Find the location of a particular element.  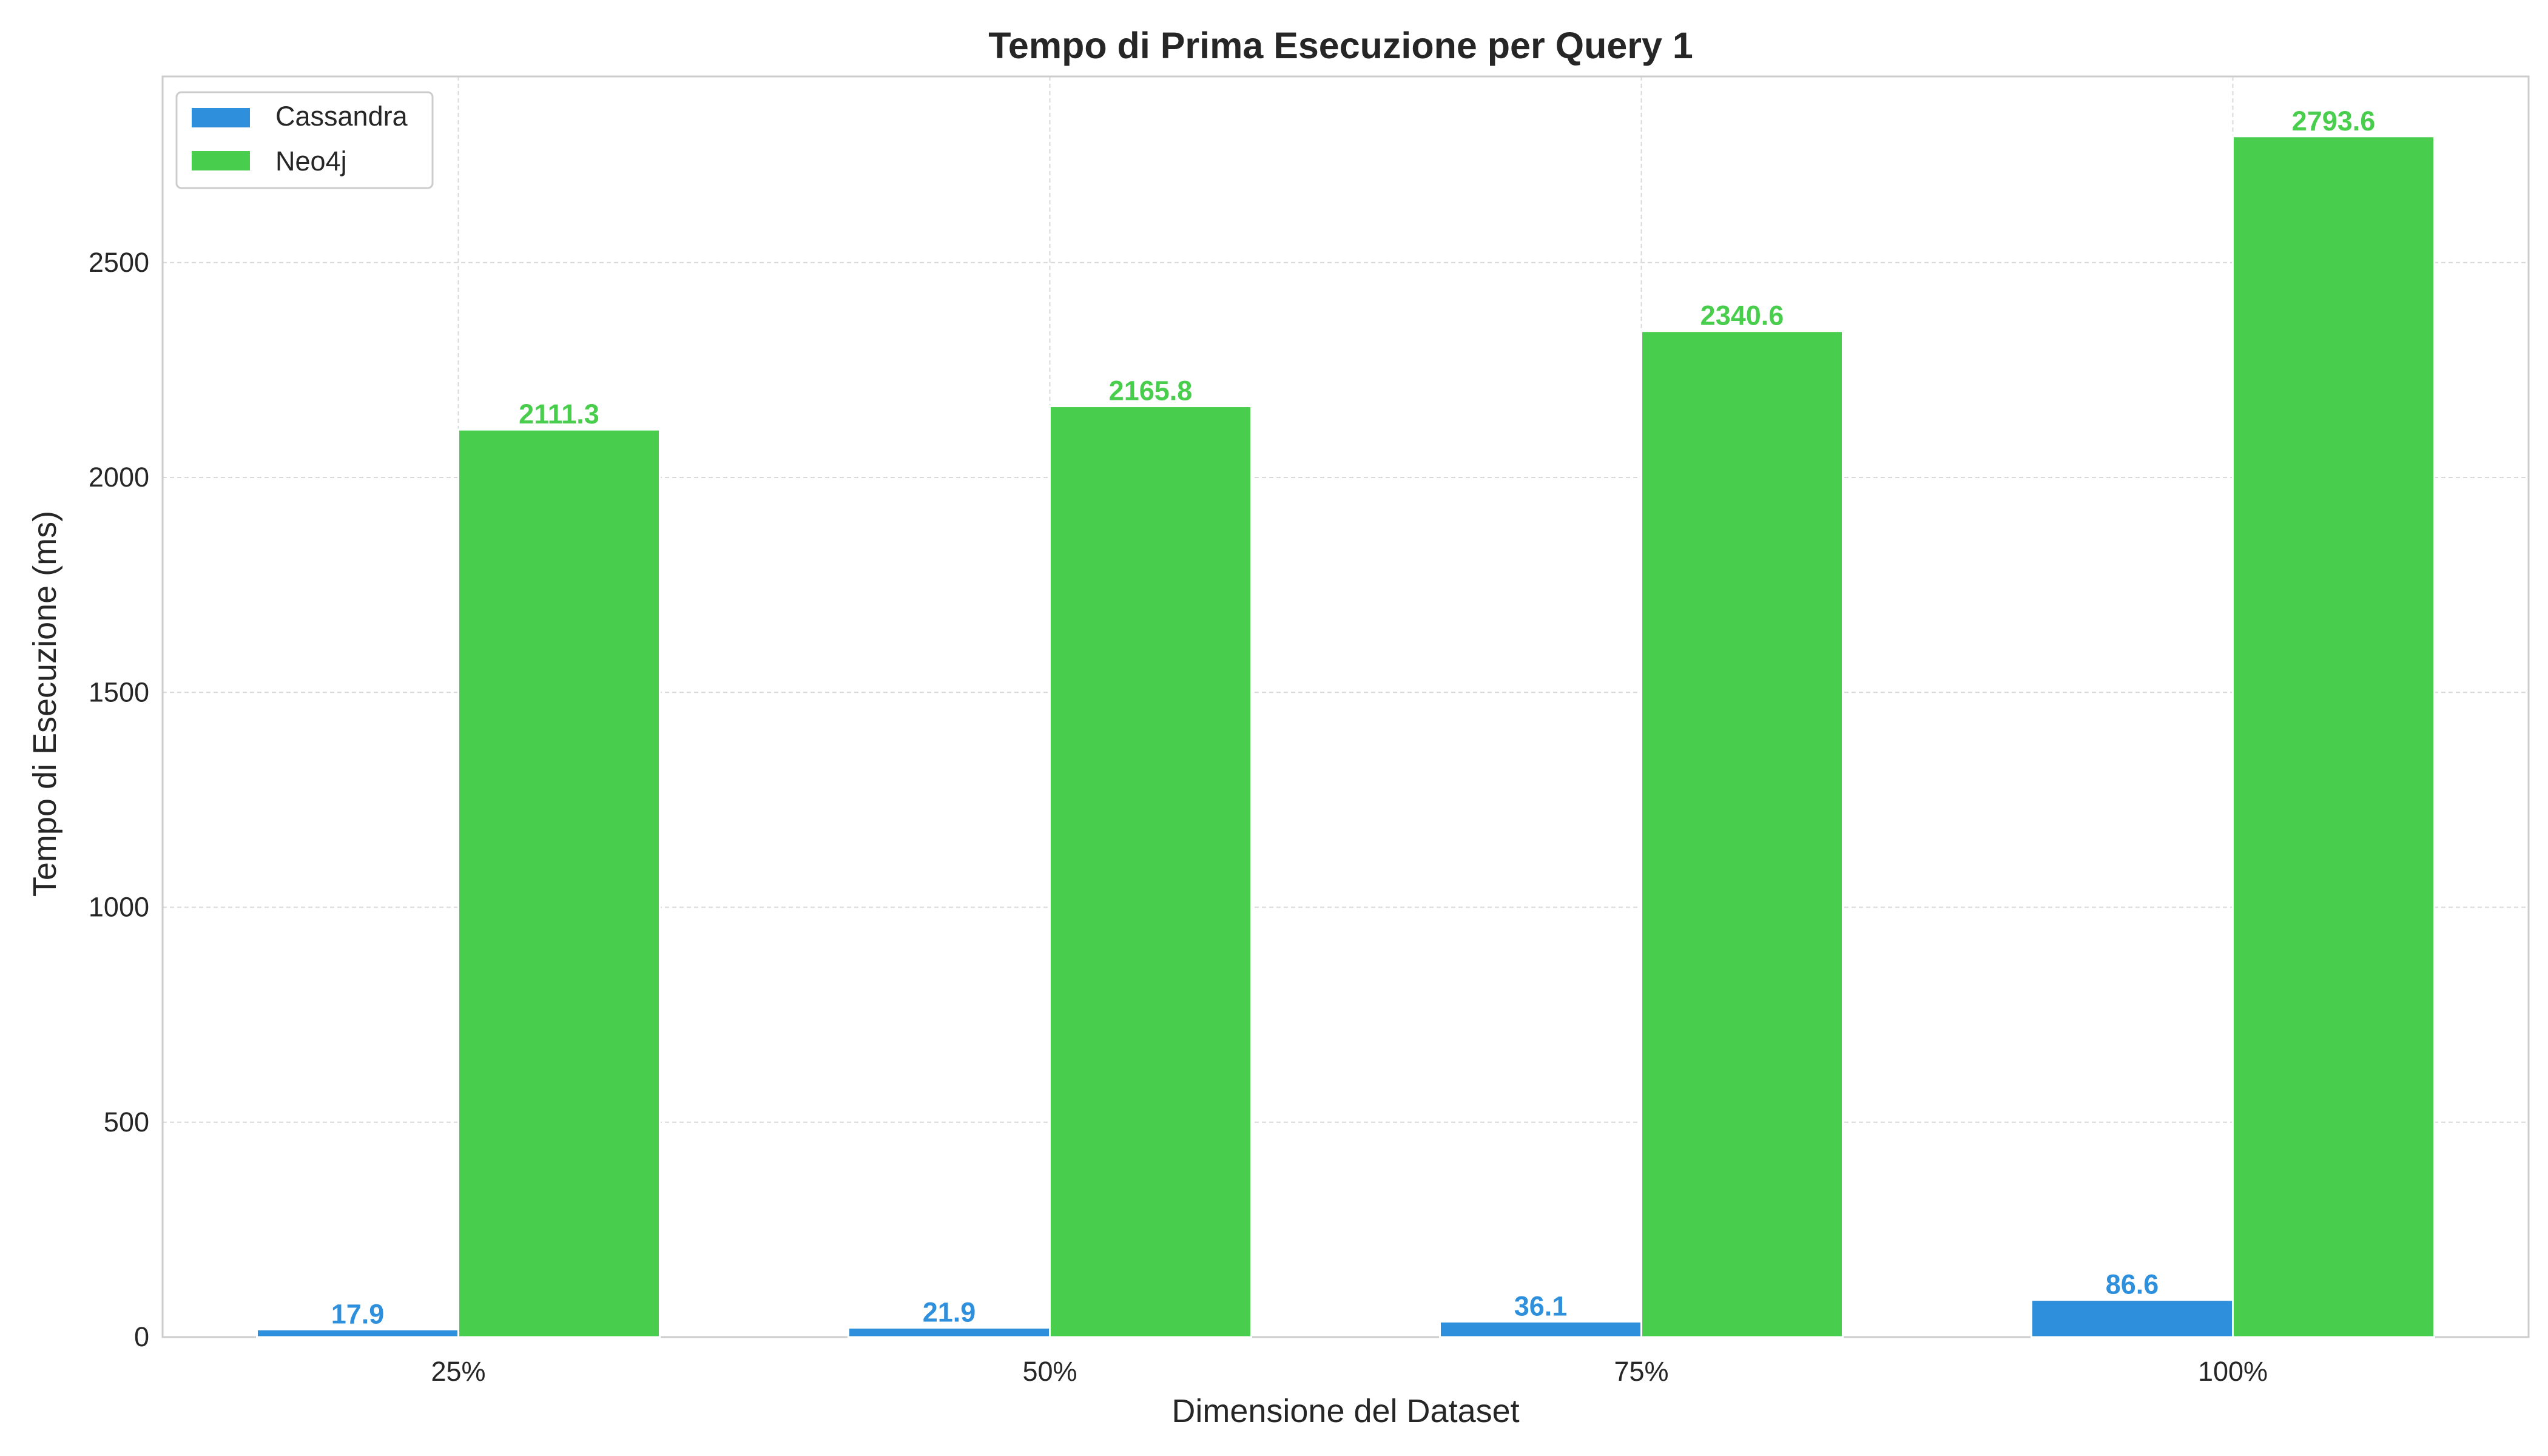

value-label-neo4j: 2793.6 is located at coordinates (2334, 121).